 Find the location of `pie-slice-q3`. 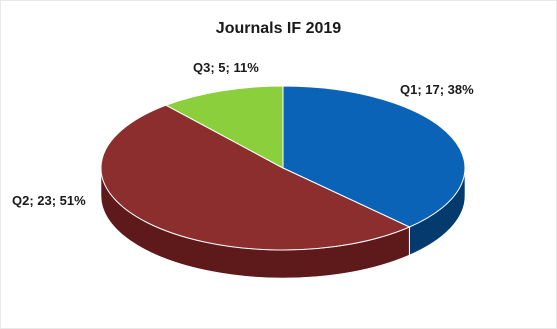

pie-slice-q3 is located at coordinates (224, 127).